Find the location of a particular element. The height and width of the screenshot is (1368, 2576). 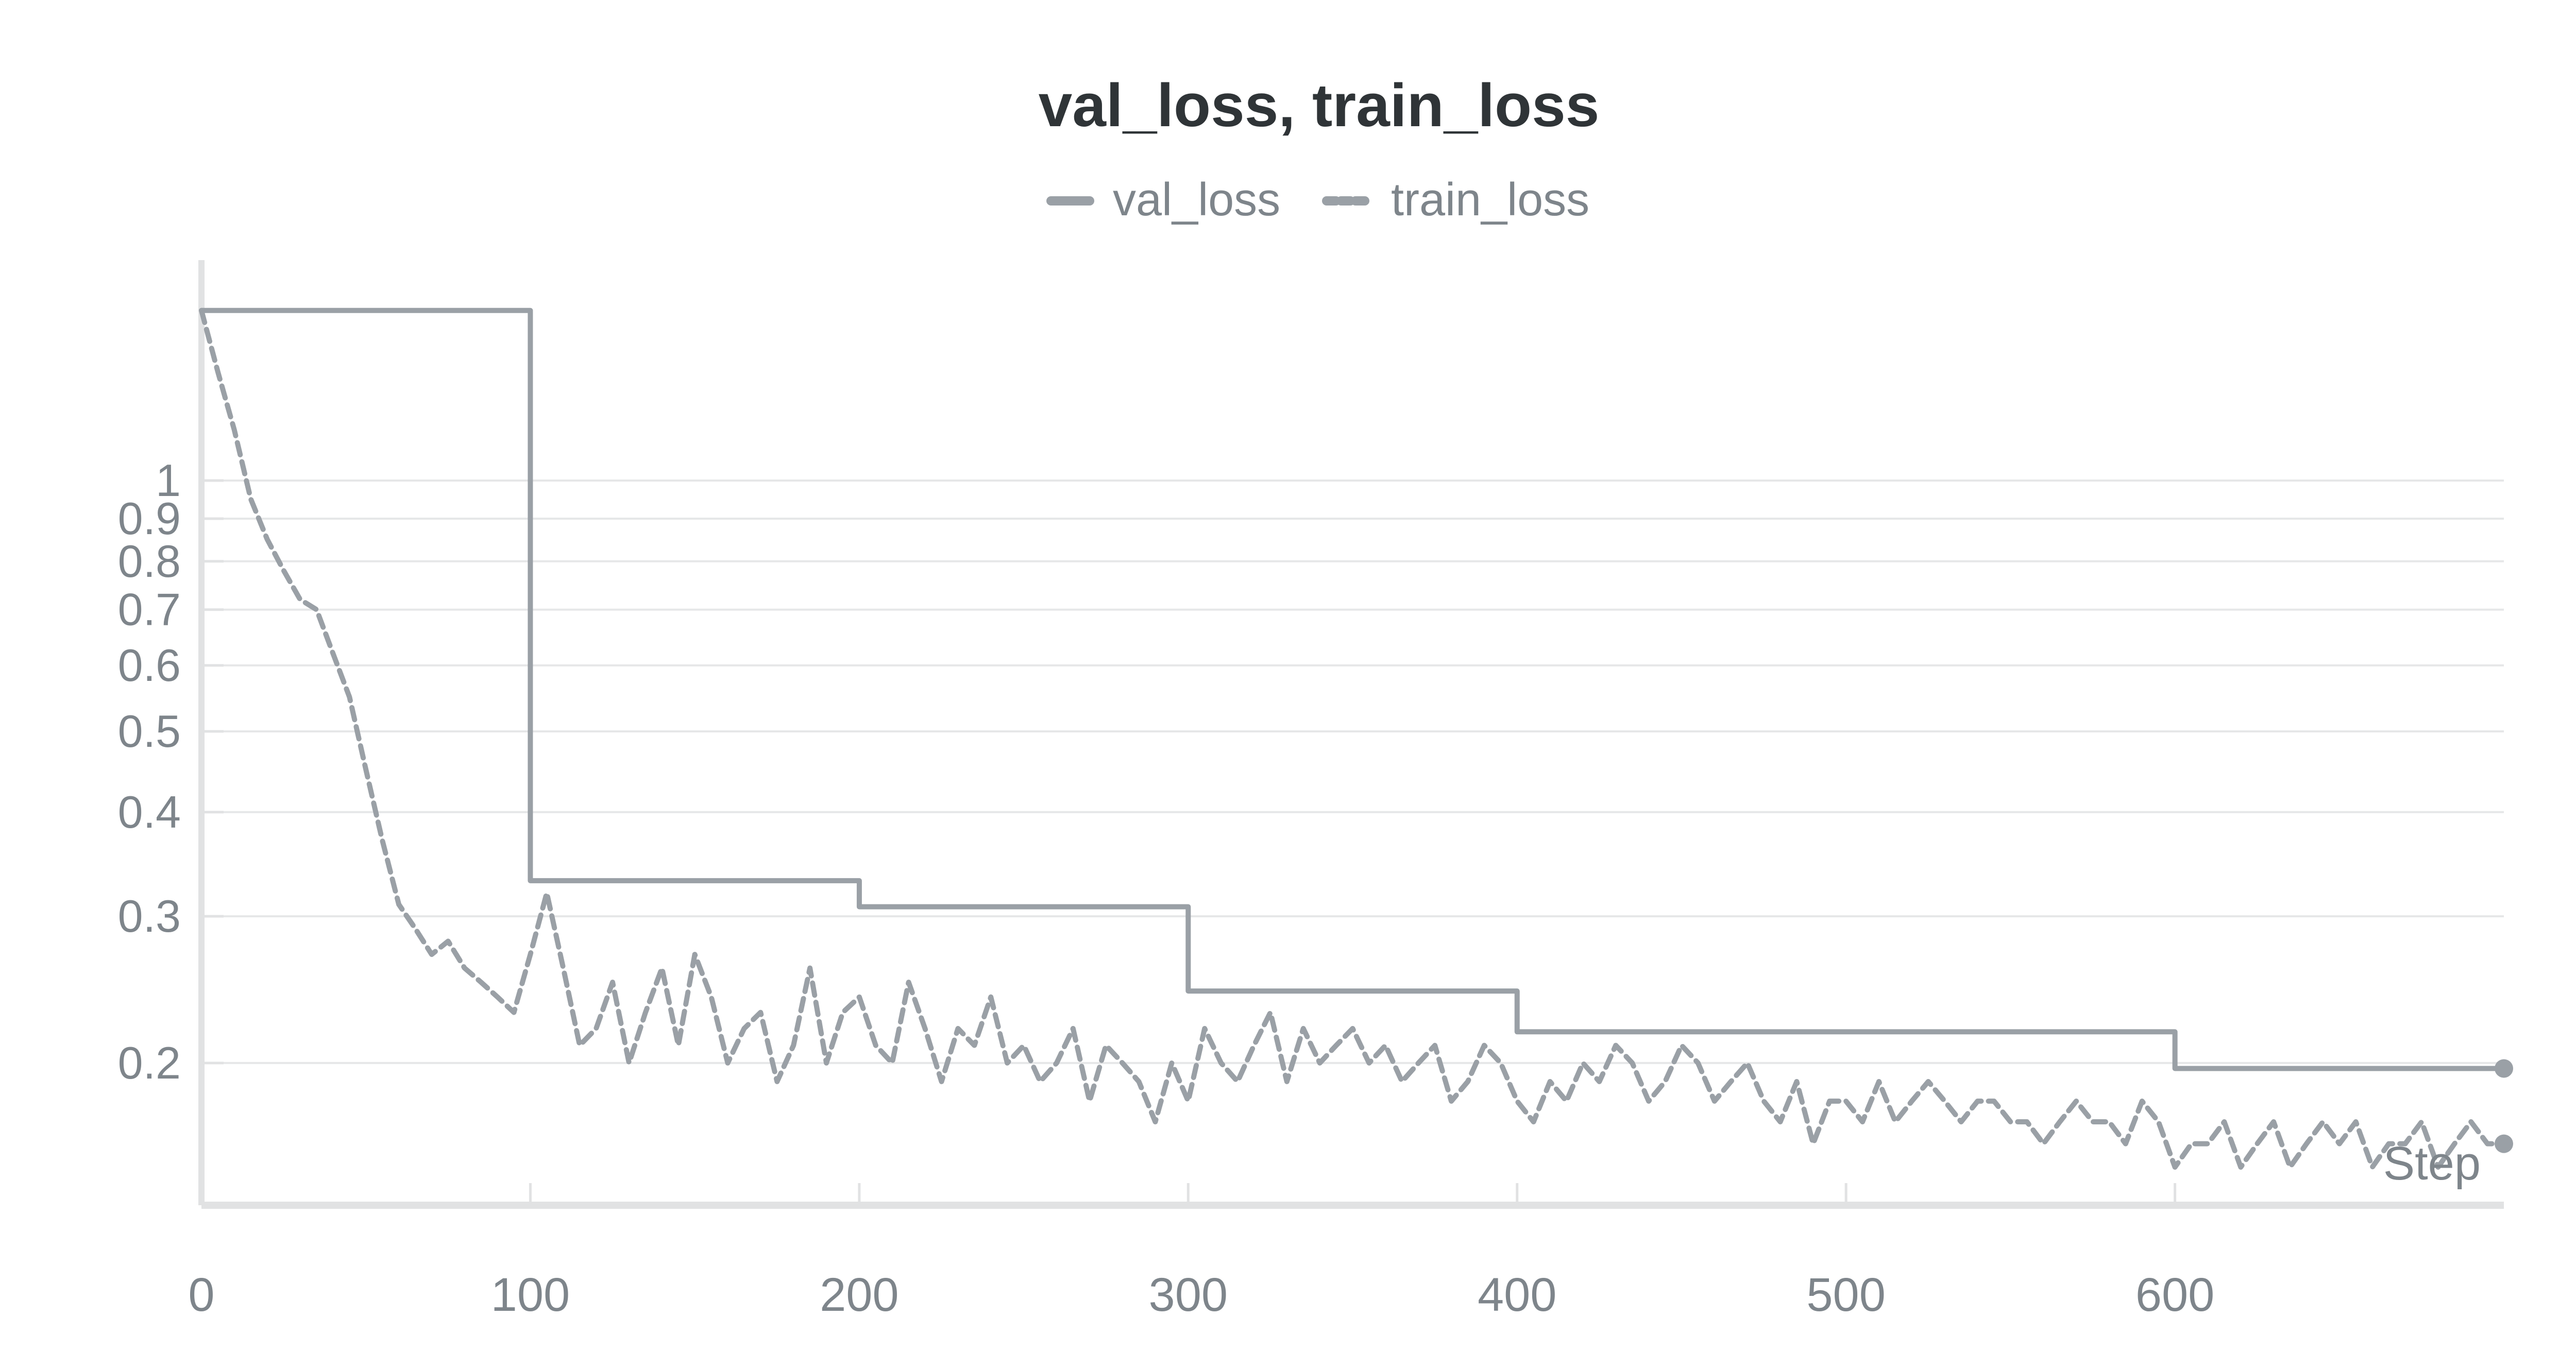

y-tick-label: 0.9 is located at coordinates (149, 518).